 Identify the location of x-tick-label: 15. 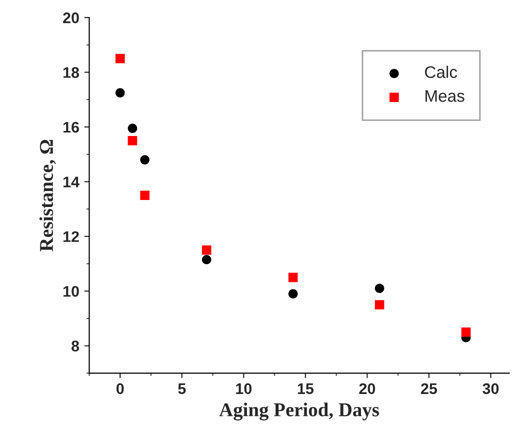
(306, 388).